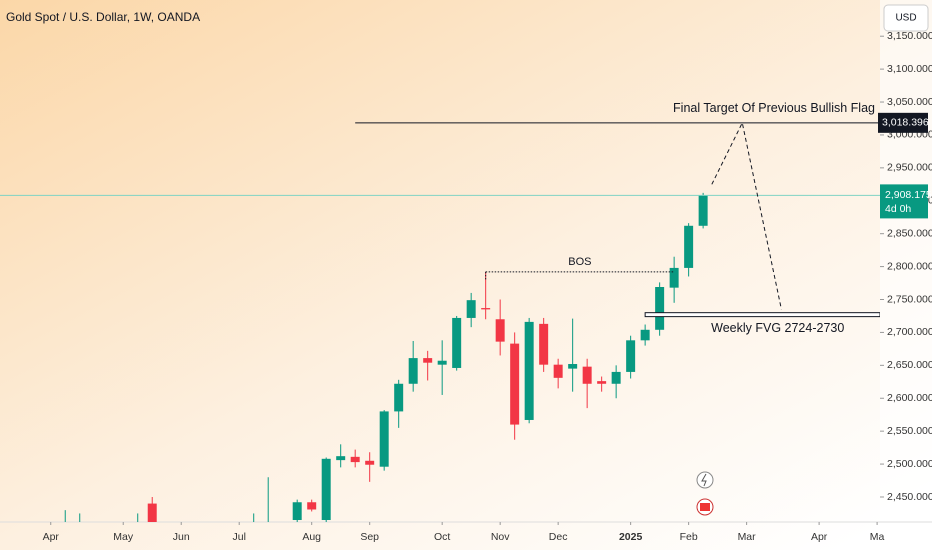 This screenshot has width=932, height=550. I want to click on x-tick-label: Sep, so click(369, 537).